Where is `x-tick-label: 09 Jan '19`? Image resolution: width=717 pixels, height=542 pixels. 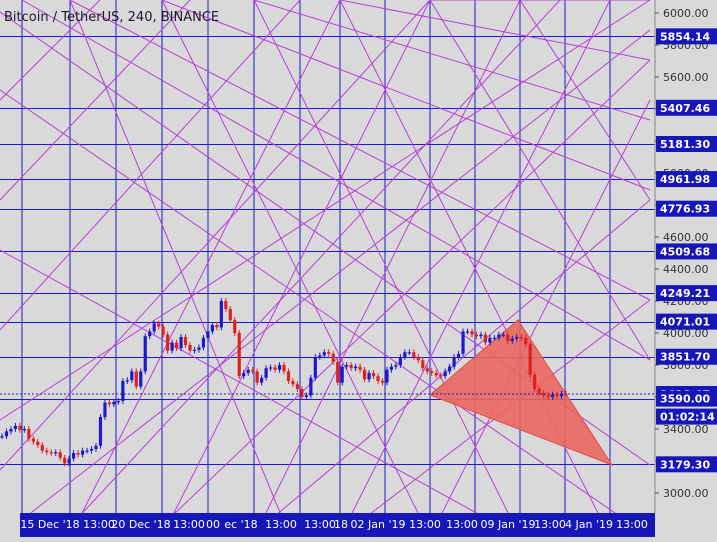
x-tick-label: 09 Jan '19 is located at coordinates (508, 524).